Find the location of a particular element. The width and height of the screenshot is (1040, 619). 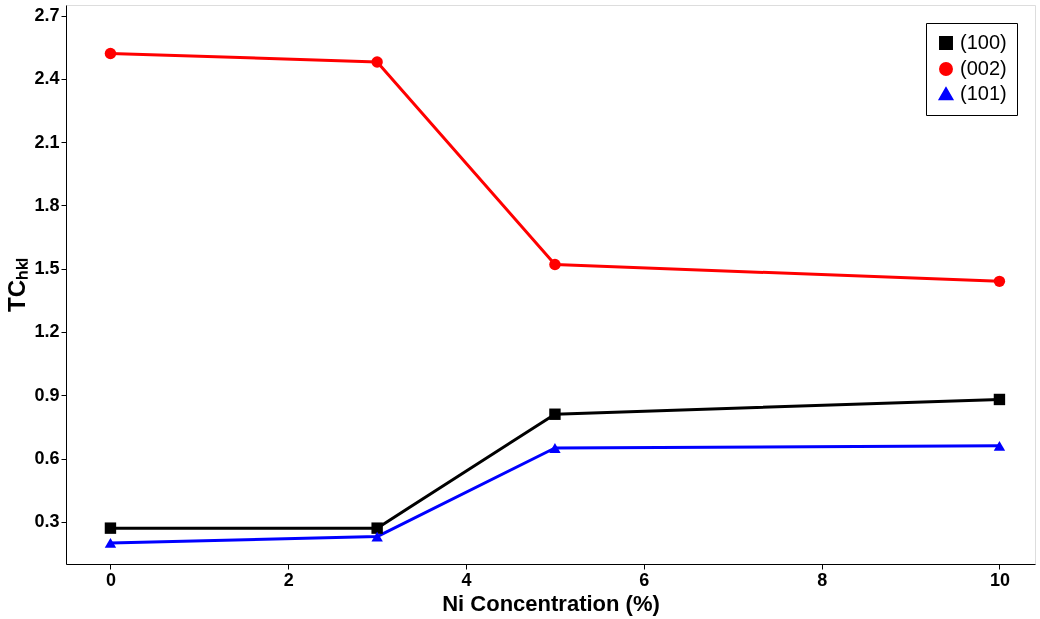

y-tick-label: 0.3 is located at coordinates (47, 521).